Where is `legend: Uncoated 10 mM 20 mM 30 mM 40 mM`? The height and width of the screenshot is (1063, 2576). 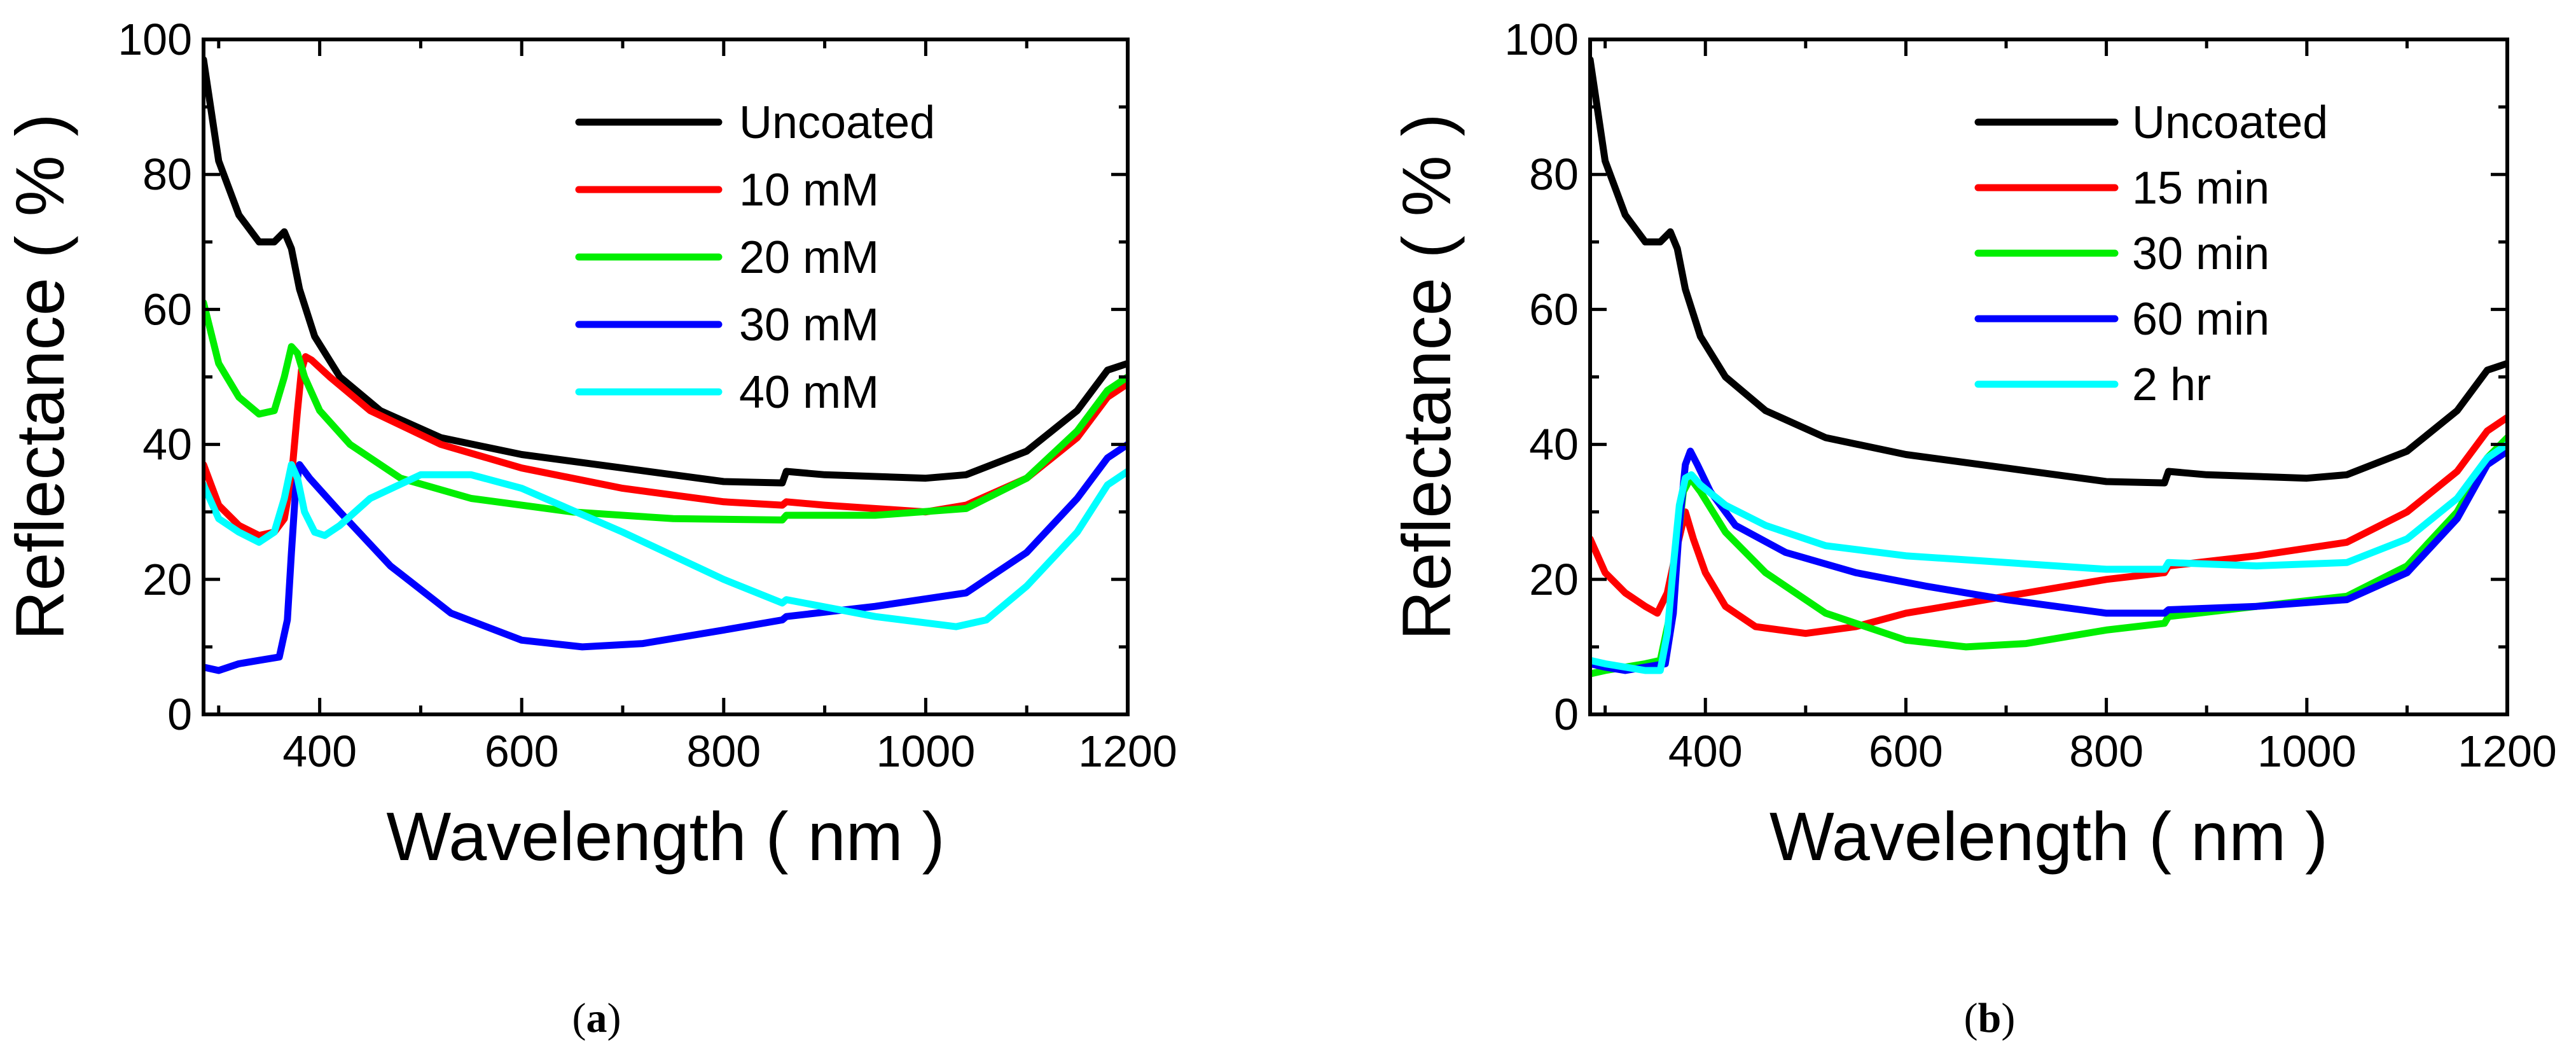 legend: Uncoated 10 mM 20 mM 30 mM 40 mM is located at coordinates (755, 257).